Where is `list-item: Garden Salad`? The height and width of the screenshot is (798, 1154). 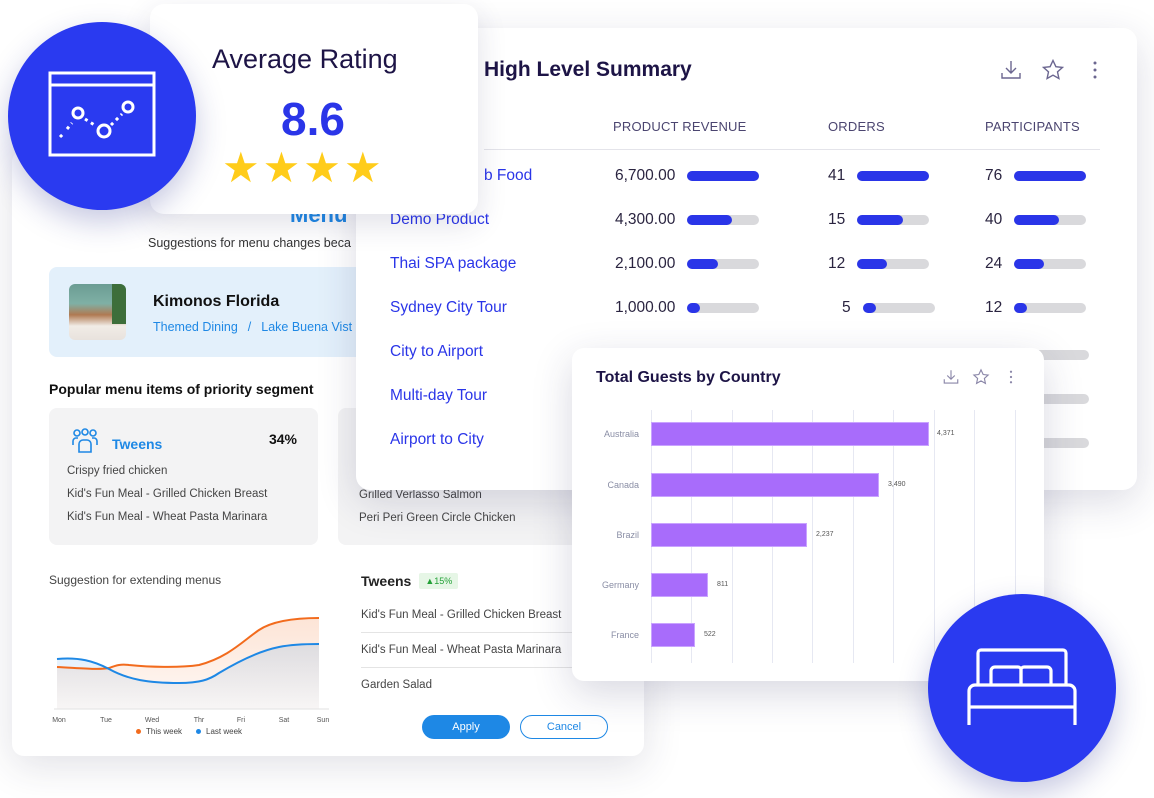
list-item: Garden Salad is located at coordinates (396, 685).